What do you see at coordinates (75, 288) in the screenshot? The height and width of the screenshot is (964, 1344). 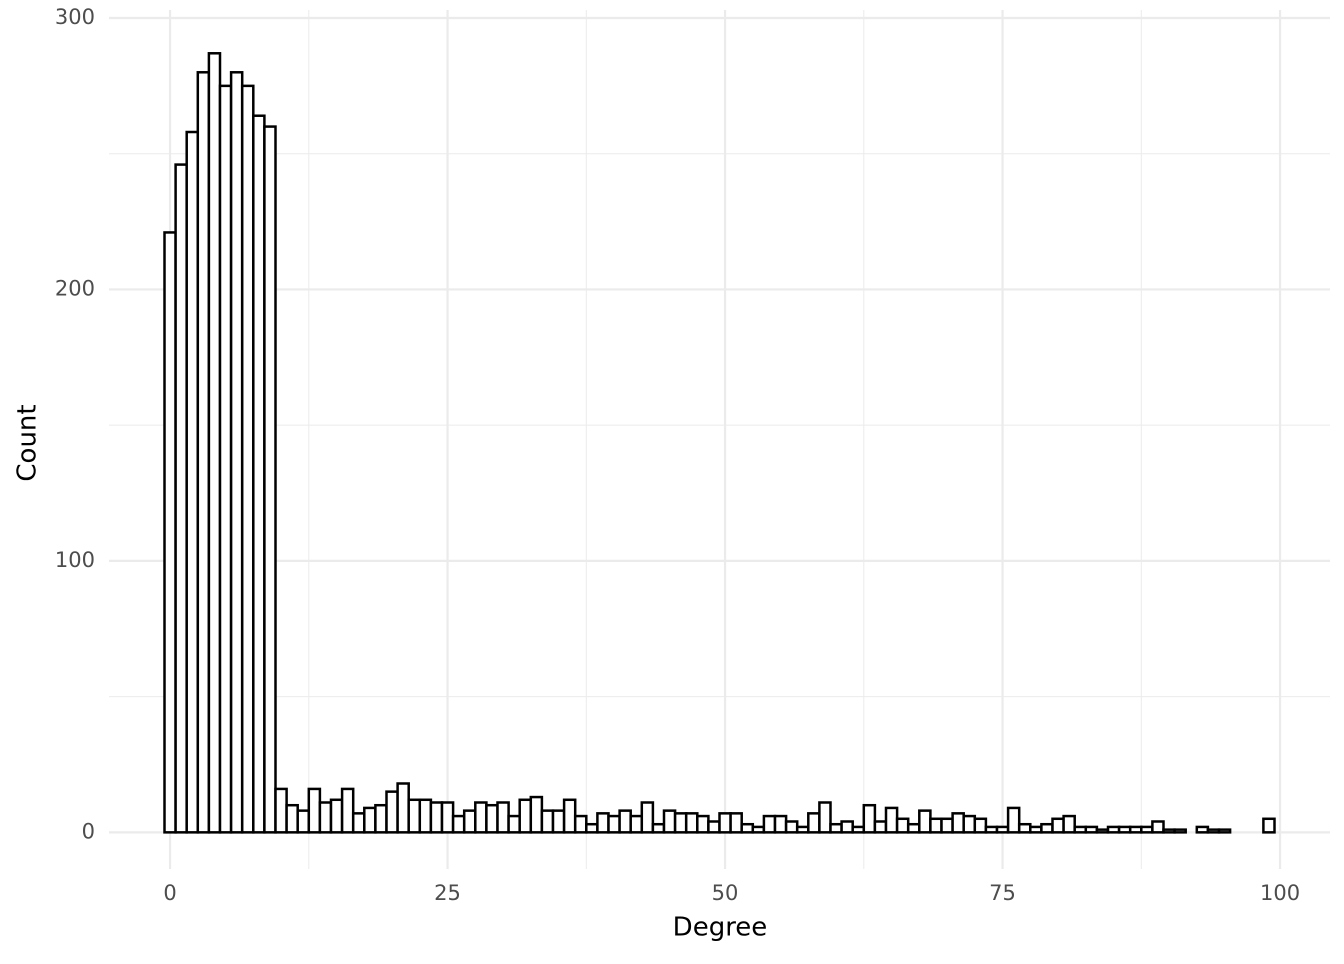 I see `y-tick-label: 200` at bounding box center [75, 288].